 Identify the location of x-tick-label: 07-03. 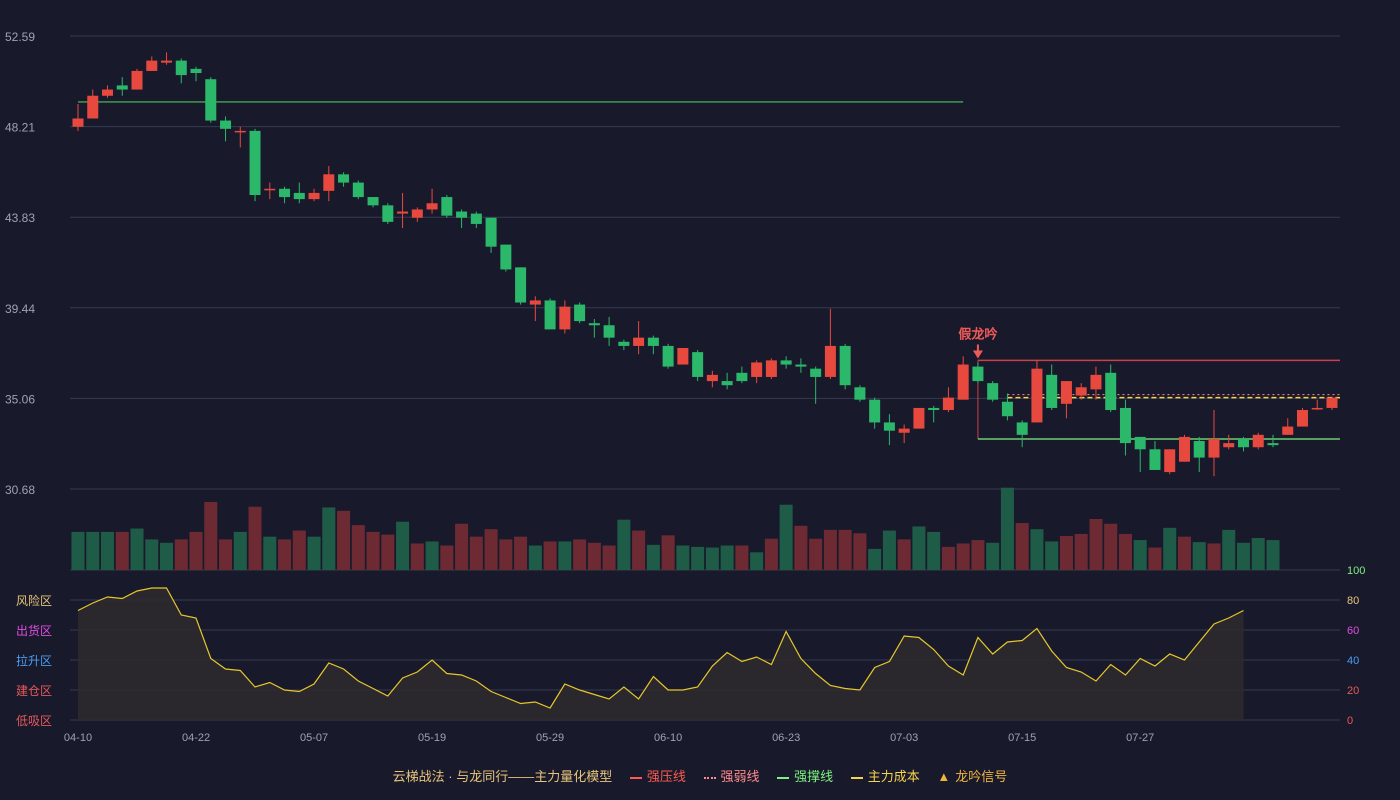
(904, 738).